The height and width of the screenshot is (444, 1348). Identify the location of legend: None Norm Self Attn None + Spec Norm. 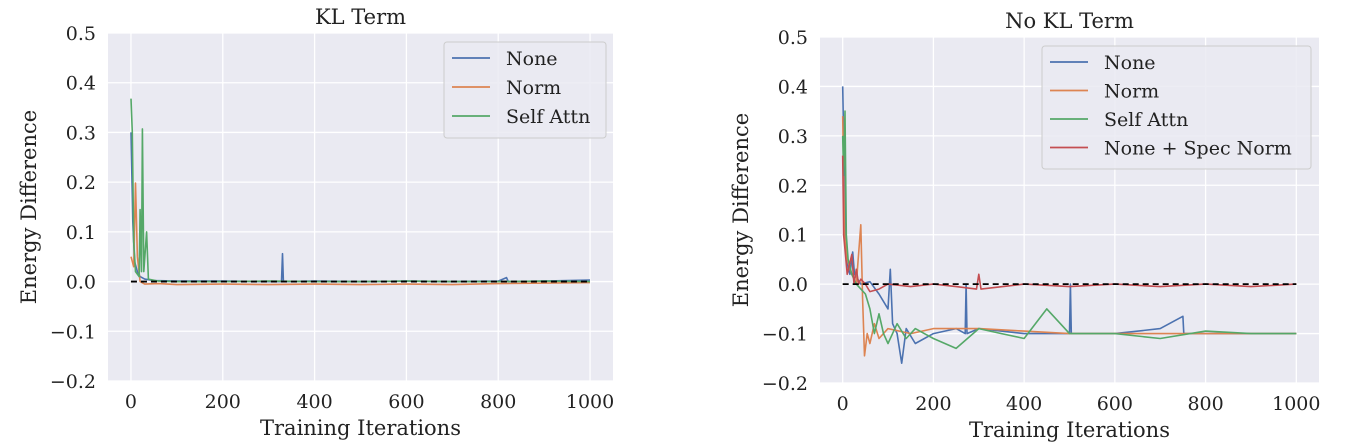
(1176, 107).